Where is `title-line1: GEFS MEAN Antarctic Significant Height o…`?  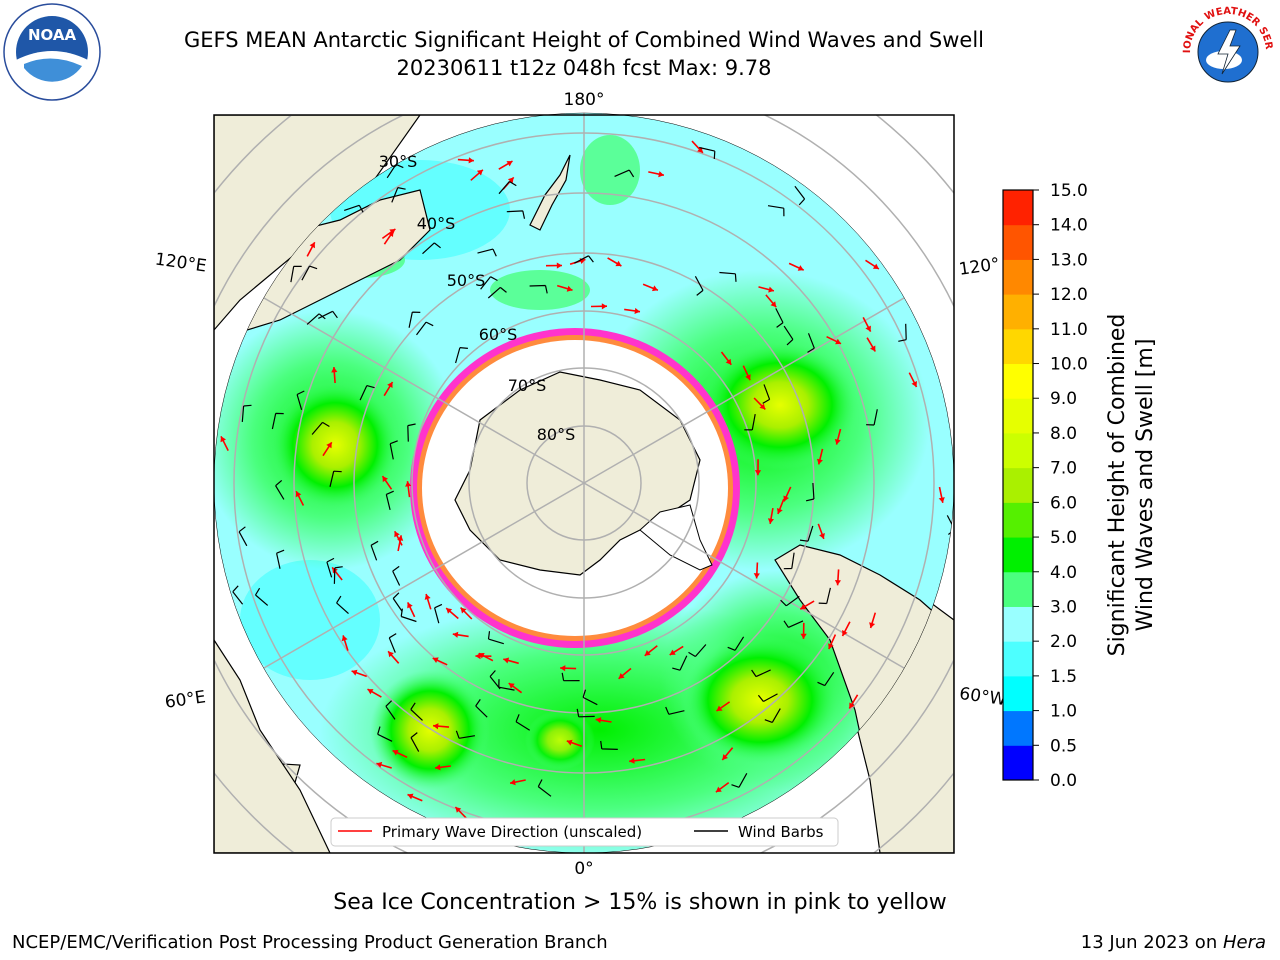 title-line1: GEFS MEAN Antarctic Significant Height o… is located at coordinates (584, 40).